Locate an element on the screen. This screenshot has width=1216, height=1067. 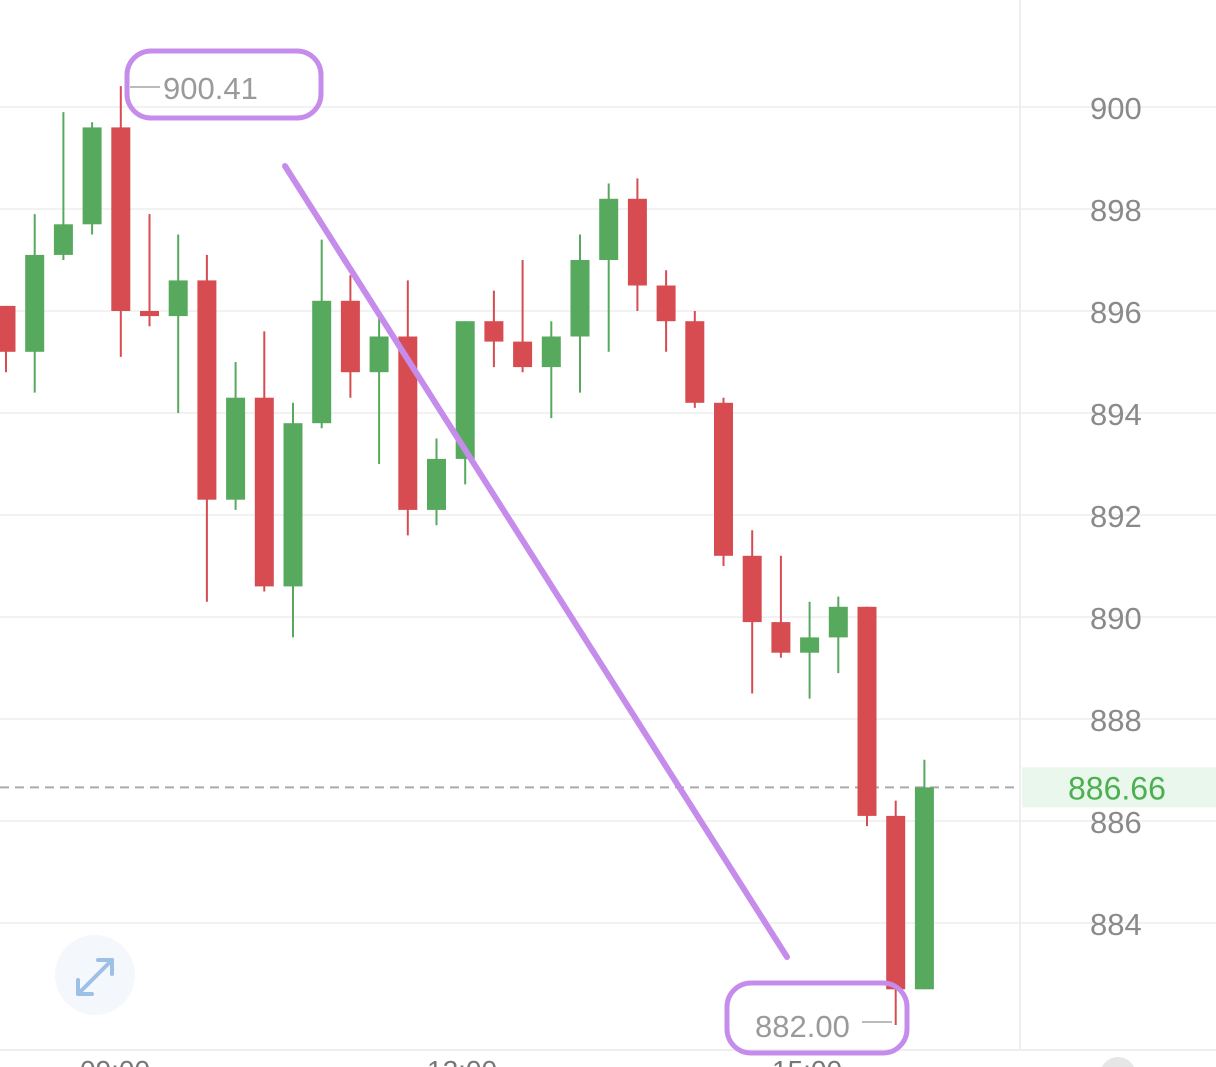
y-axis-ticks: 900 898 896 894 892 890 888 886 884 is located at coordinates (1116, 516).